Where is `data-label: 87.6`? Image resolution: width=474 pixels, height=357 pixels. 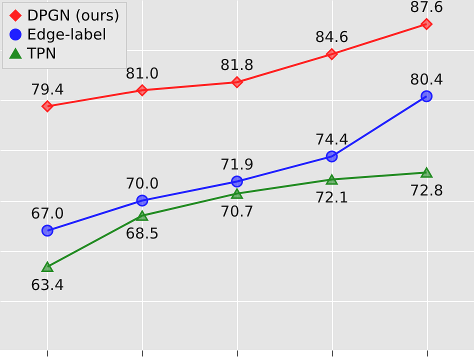
data-label: 87.6 is located at coordinates (427, 8).